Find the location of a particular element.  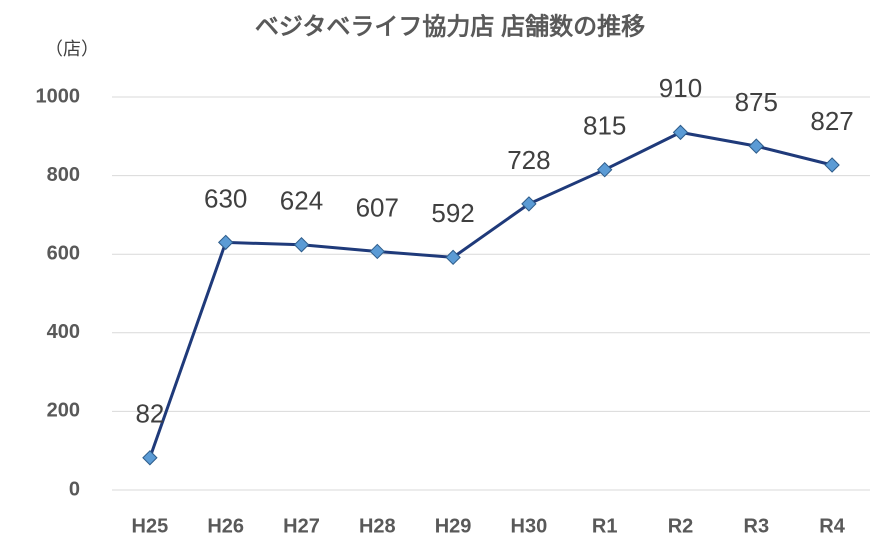

x-tick-label: R2 is located at coordinates (681, 526).